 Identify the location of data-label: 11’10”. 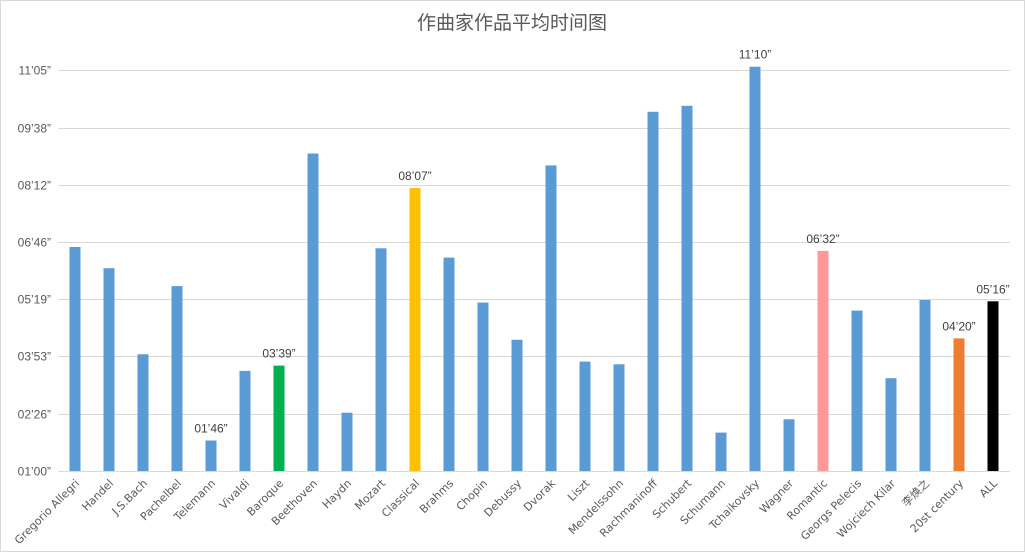
(755, 55).